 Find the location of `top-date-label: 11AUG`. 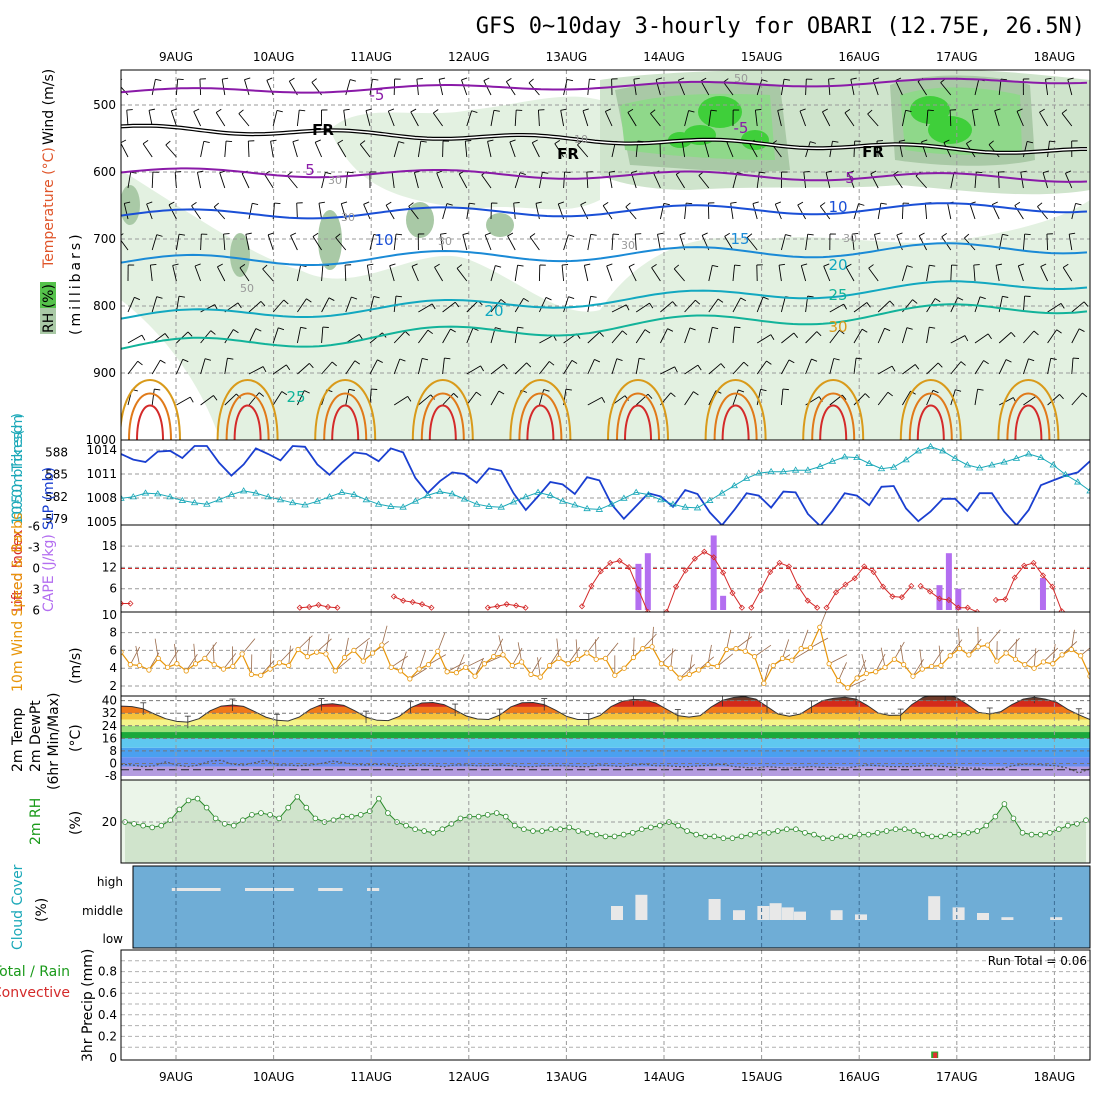

top-date-label: 11AUG is located at coordinates (371, 57).